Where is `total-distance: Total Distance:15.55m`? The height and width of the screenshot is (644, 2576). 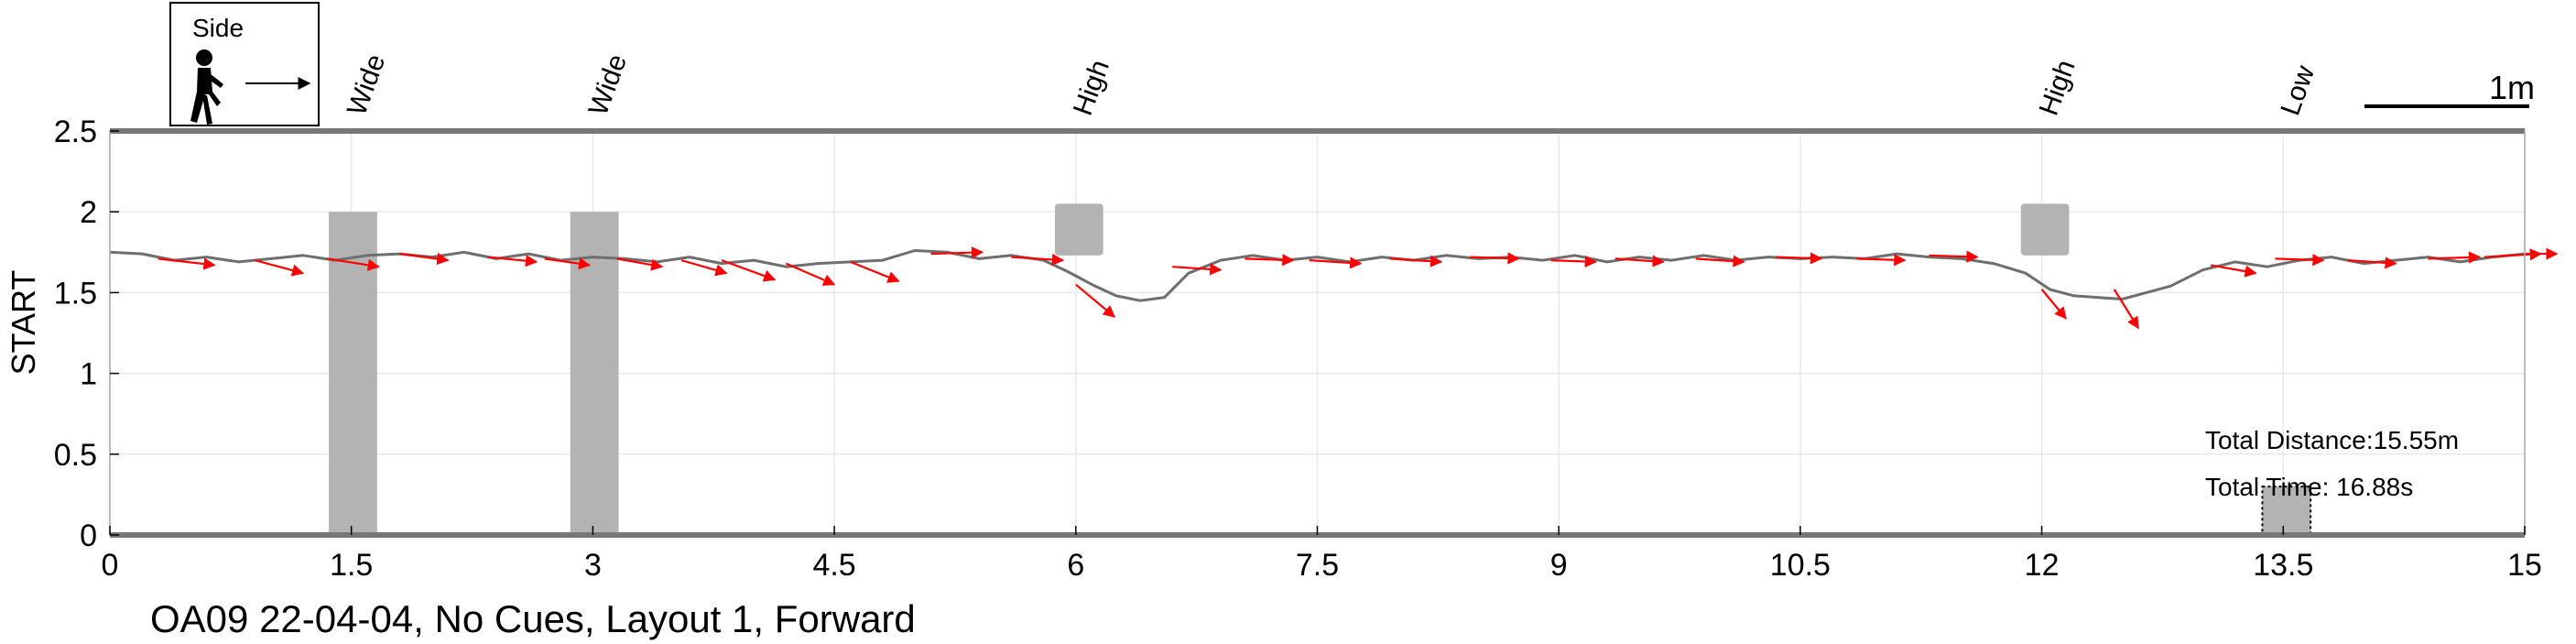
total-distance: Total Distance:15.55m is located at coordinates (2332, 440).